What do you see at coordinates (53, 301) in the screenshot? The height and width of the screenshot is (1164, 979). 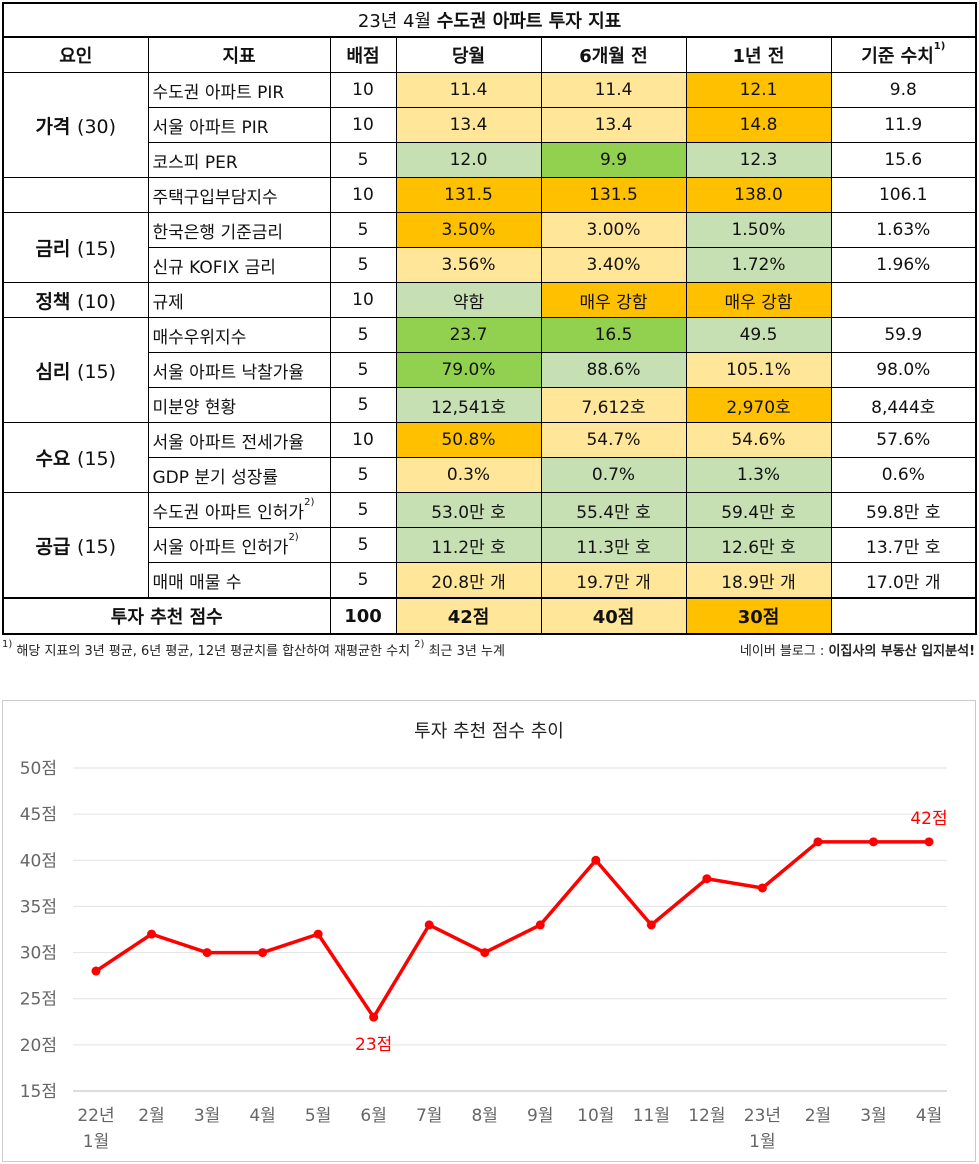 I see `factor-label: 정책` at bounding box center [53, 301].